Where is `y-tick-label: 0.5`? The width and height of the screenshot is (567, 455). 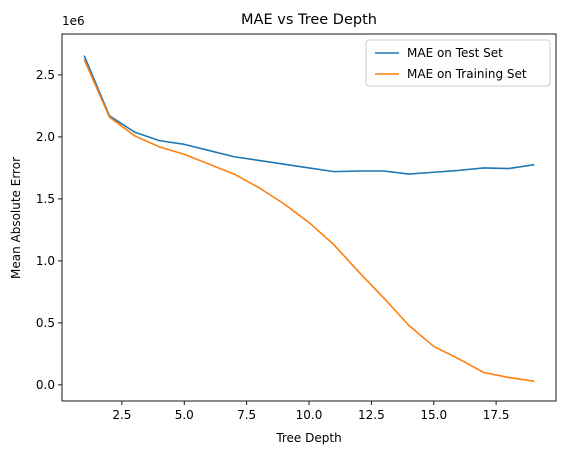
y-tick-label: 0.5 is located at coordinates (45, 323).